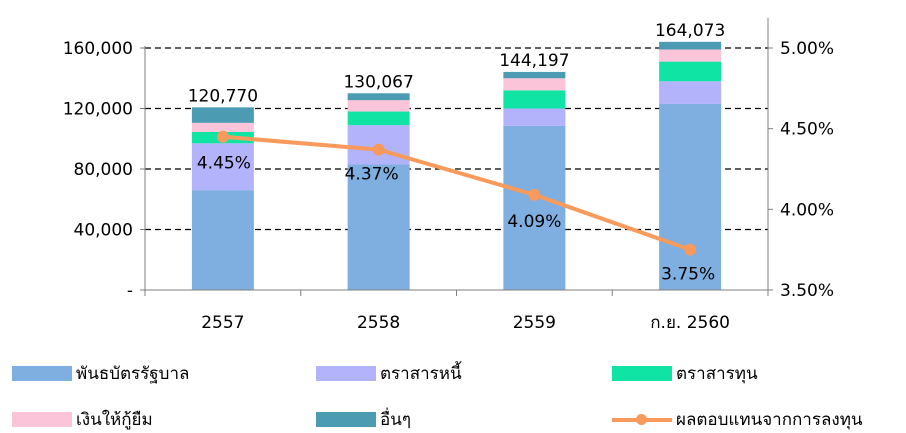  I want to click on legend-item-equities: ตราสารทุน, so click(685, 373).